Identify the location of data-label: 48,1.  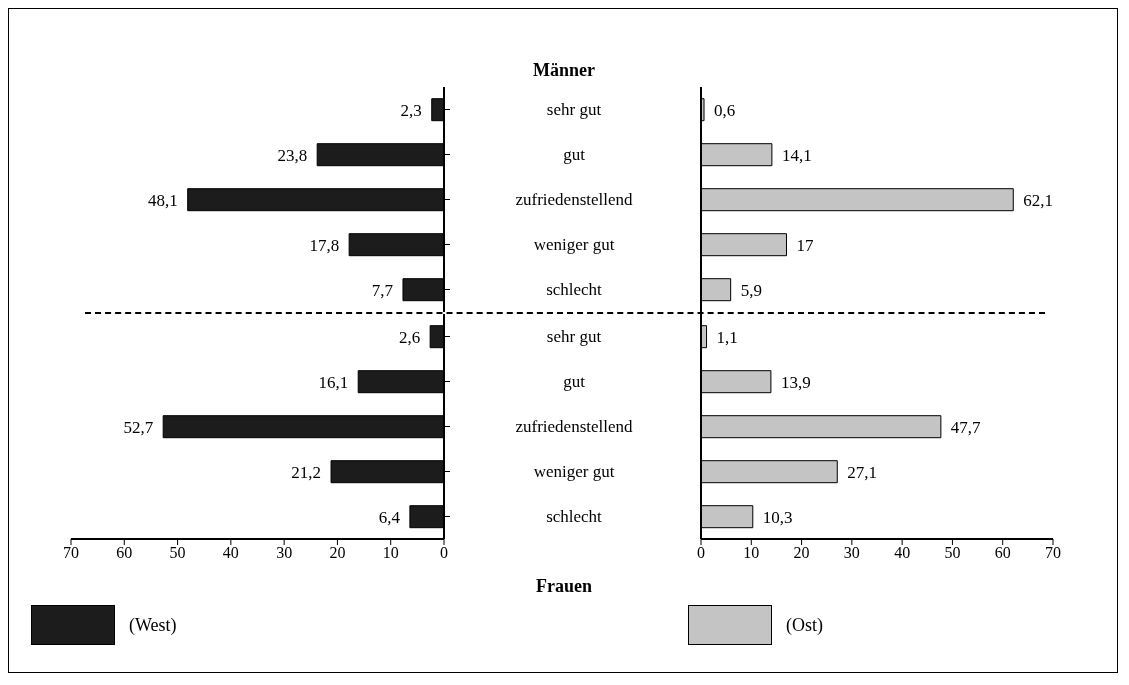
(162, 200).